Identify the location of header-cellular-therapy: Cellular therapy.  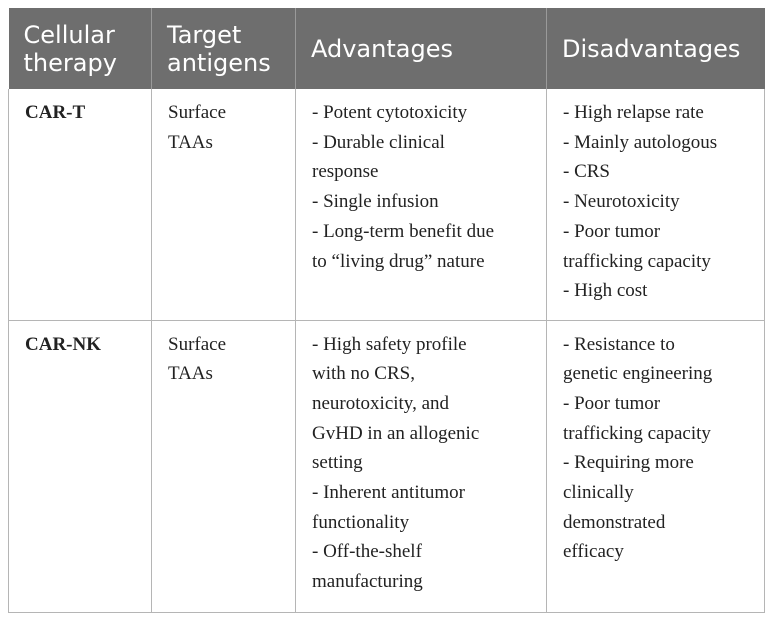
(80, 48).